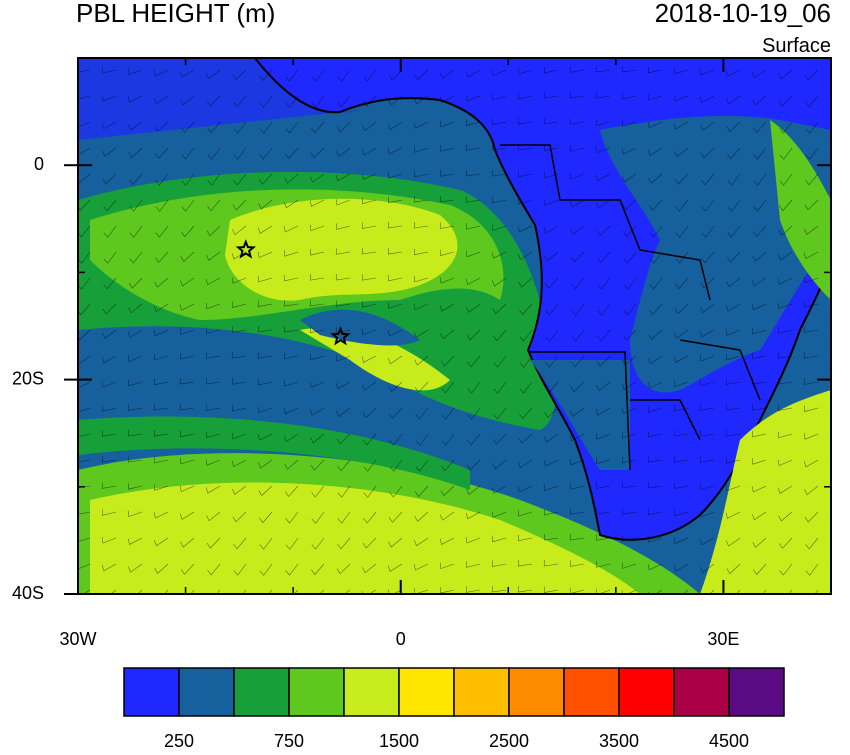 The height and width of the screenshot is (755, 850). I want to click on colorbar-label: 1500, so click(399, 740).